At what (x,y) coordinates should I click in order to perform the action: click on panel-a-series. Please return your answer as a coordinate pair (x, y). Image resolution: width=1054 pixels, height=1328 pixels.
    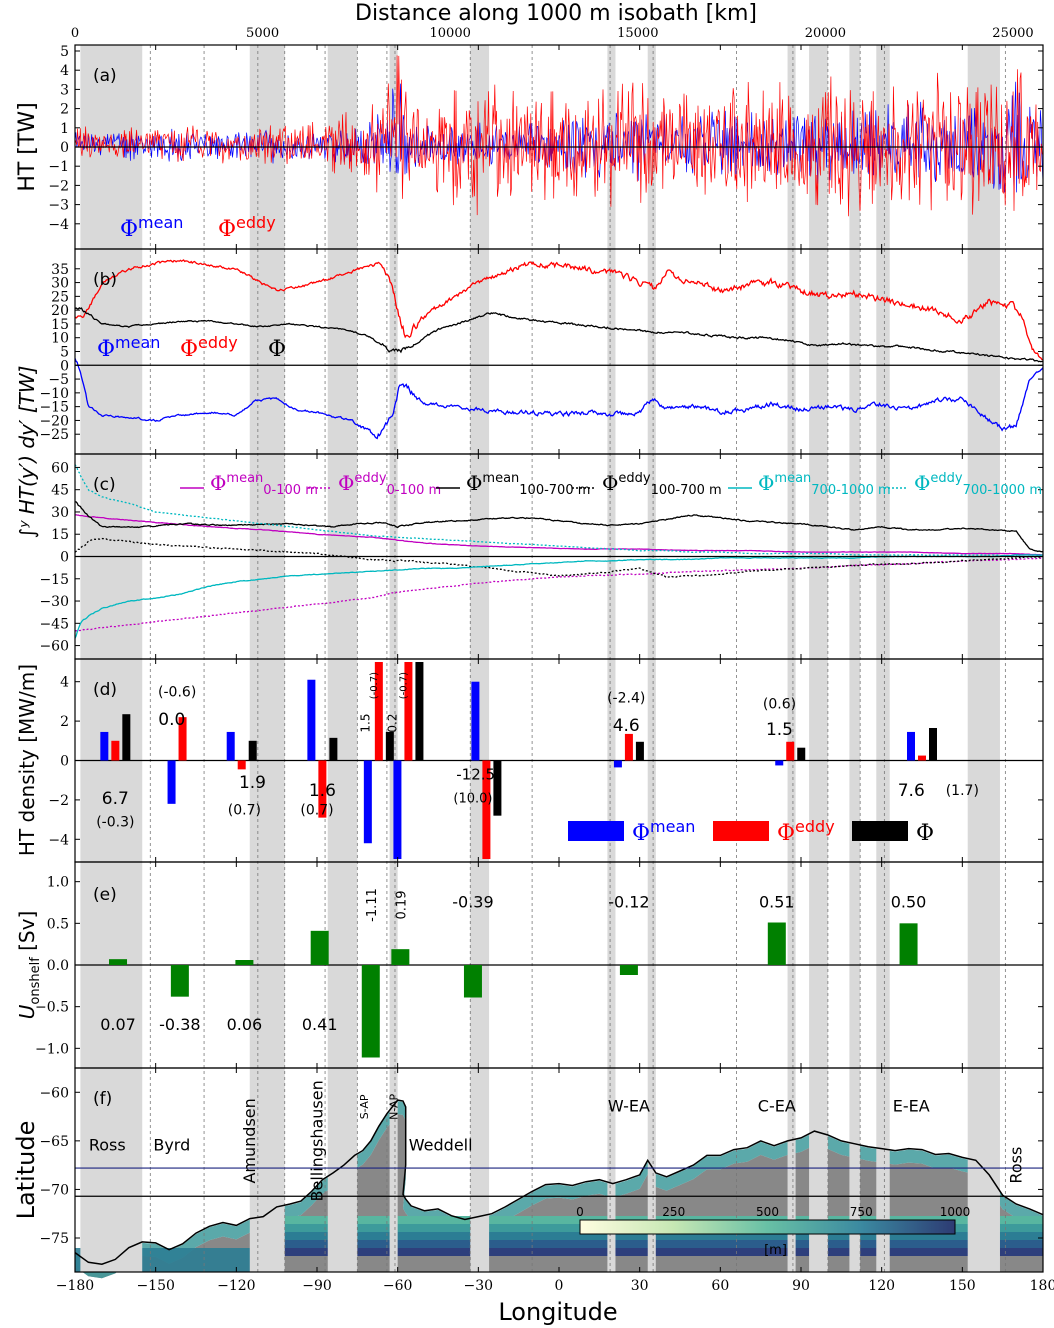
    Looking at the image, I should click on (559, 136).